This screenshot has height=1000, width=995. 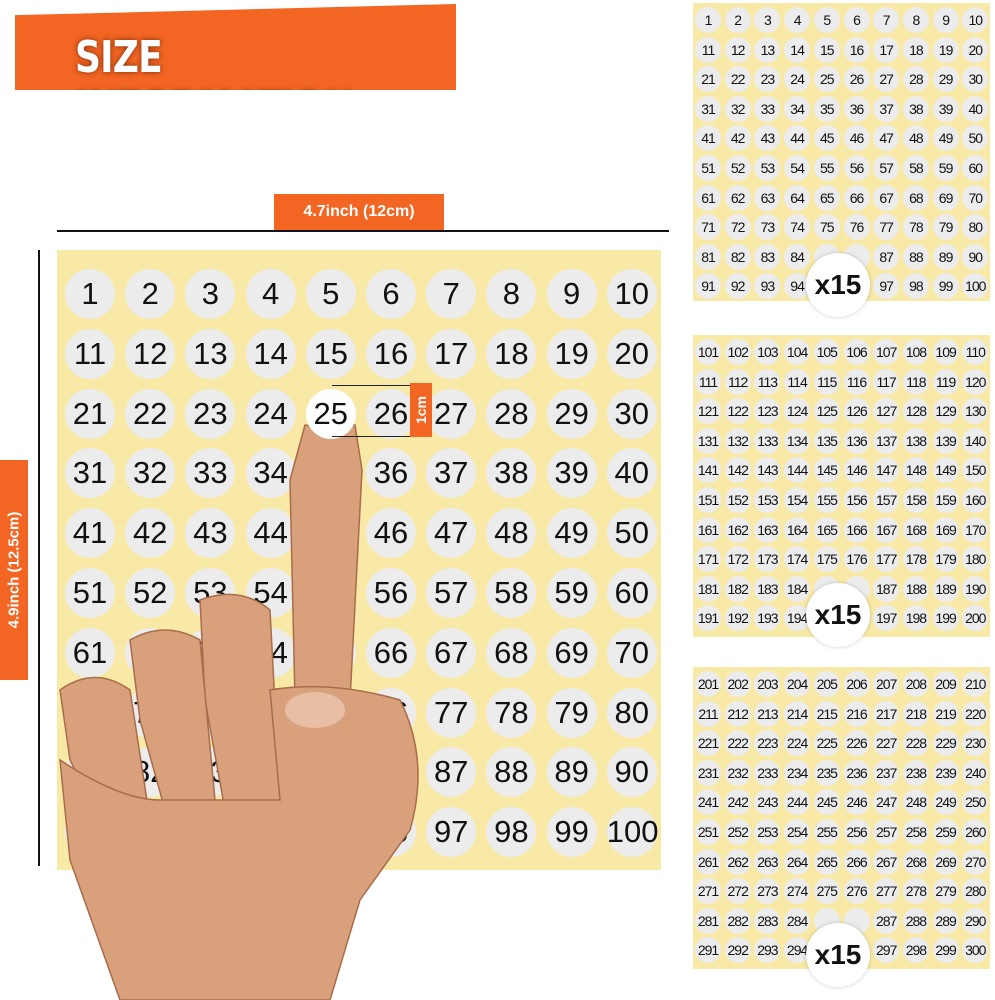 I want to click on sticker-256: 256, so click(x=856, y=832).